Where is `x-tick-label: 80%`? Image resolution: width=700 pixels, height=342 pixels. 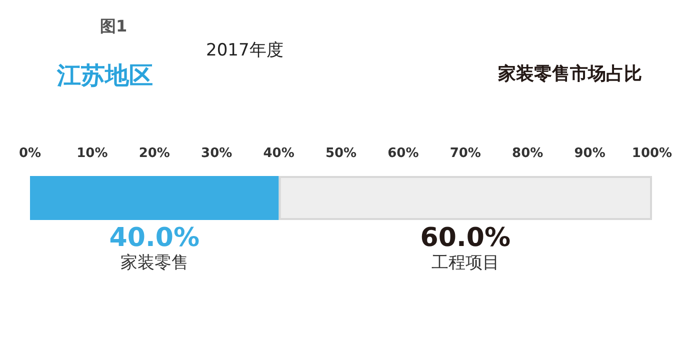 x-tick-label: 80% is located at coordinates (528, 153).